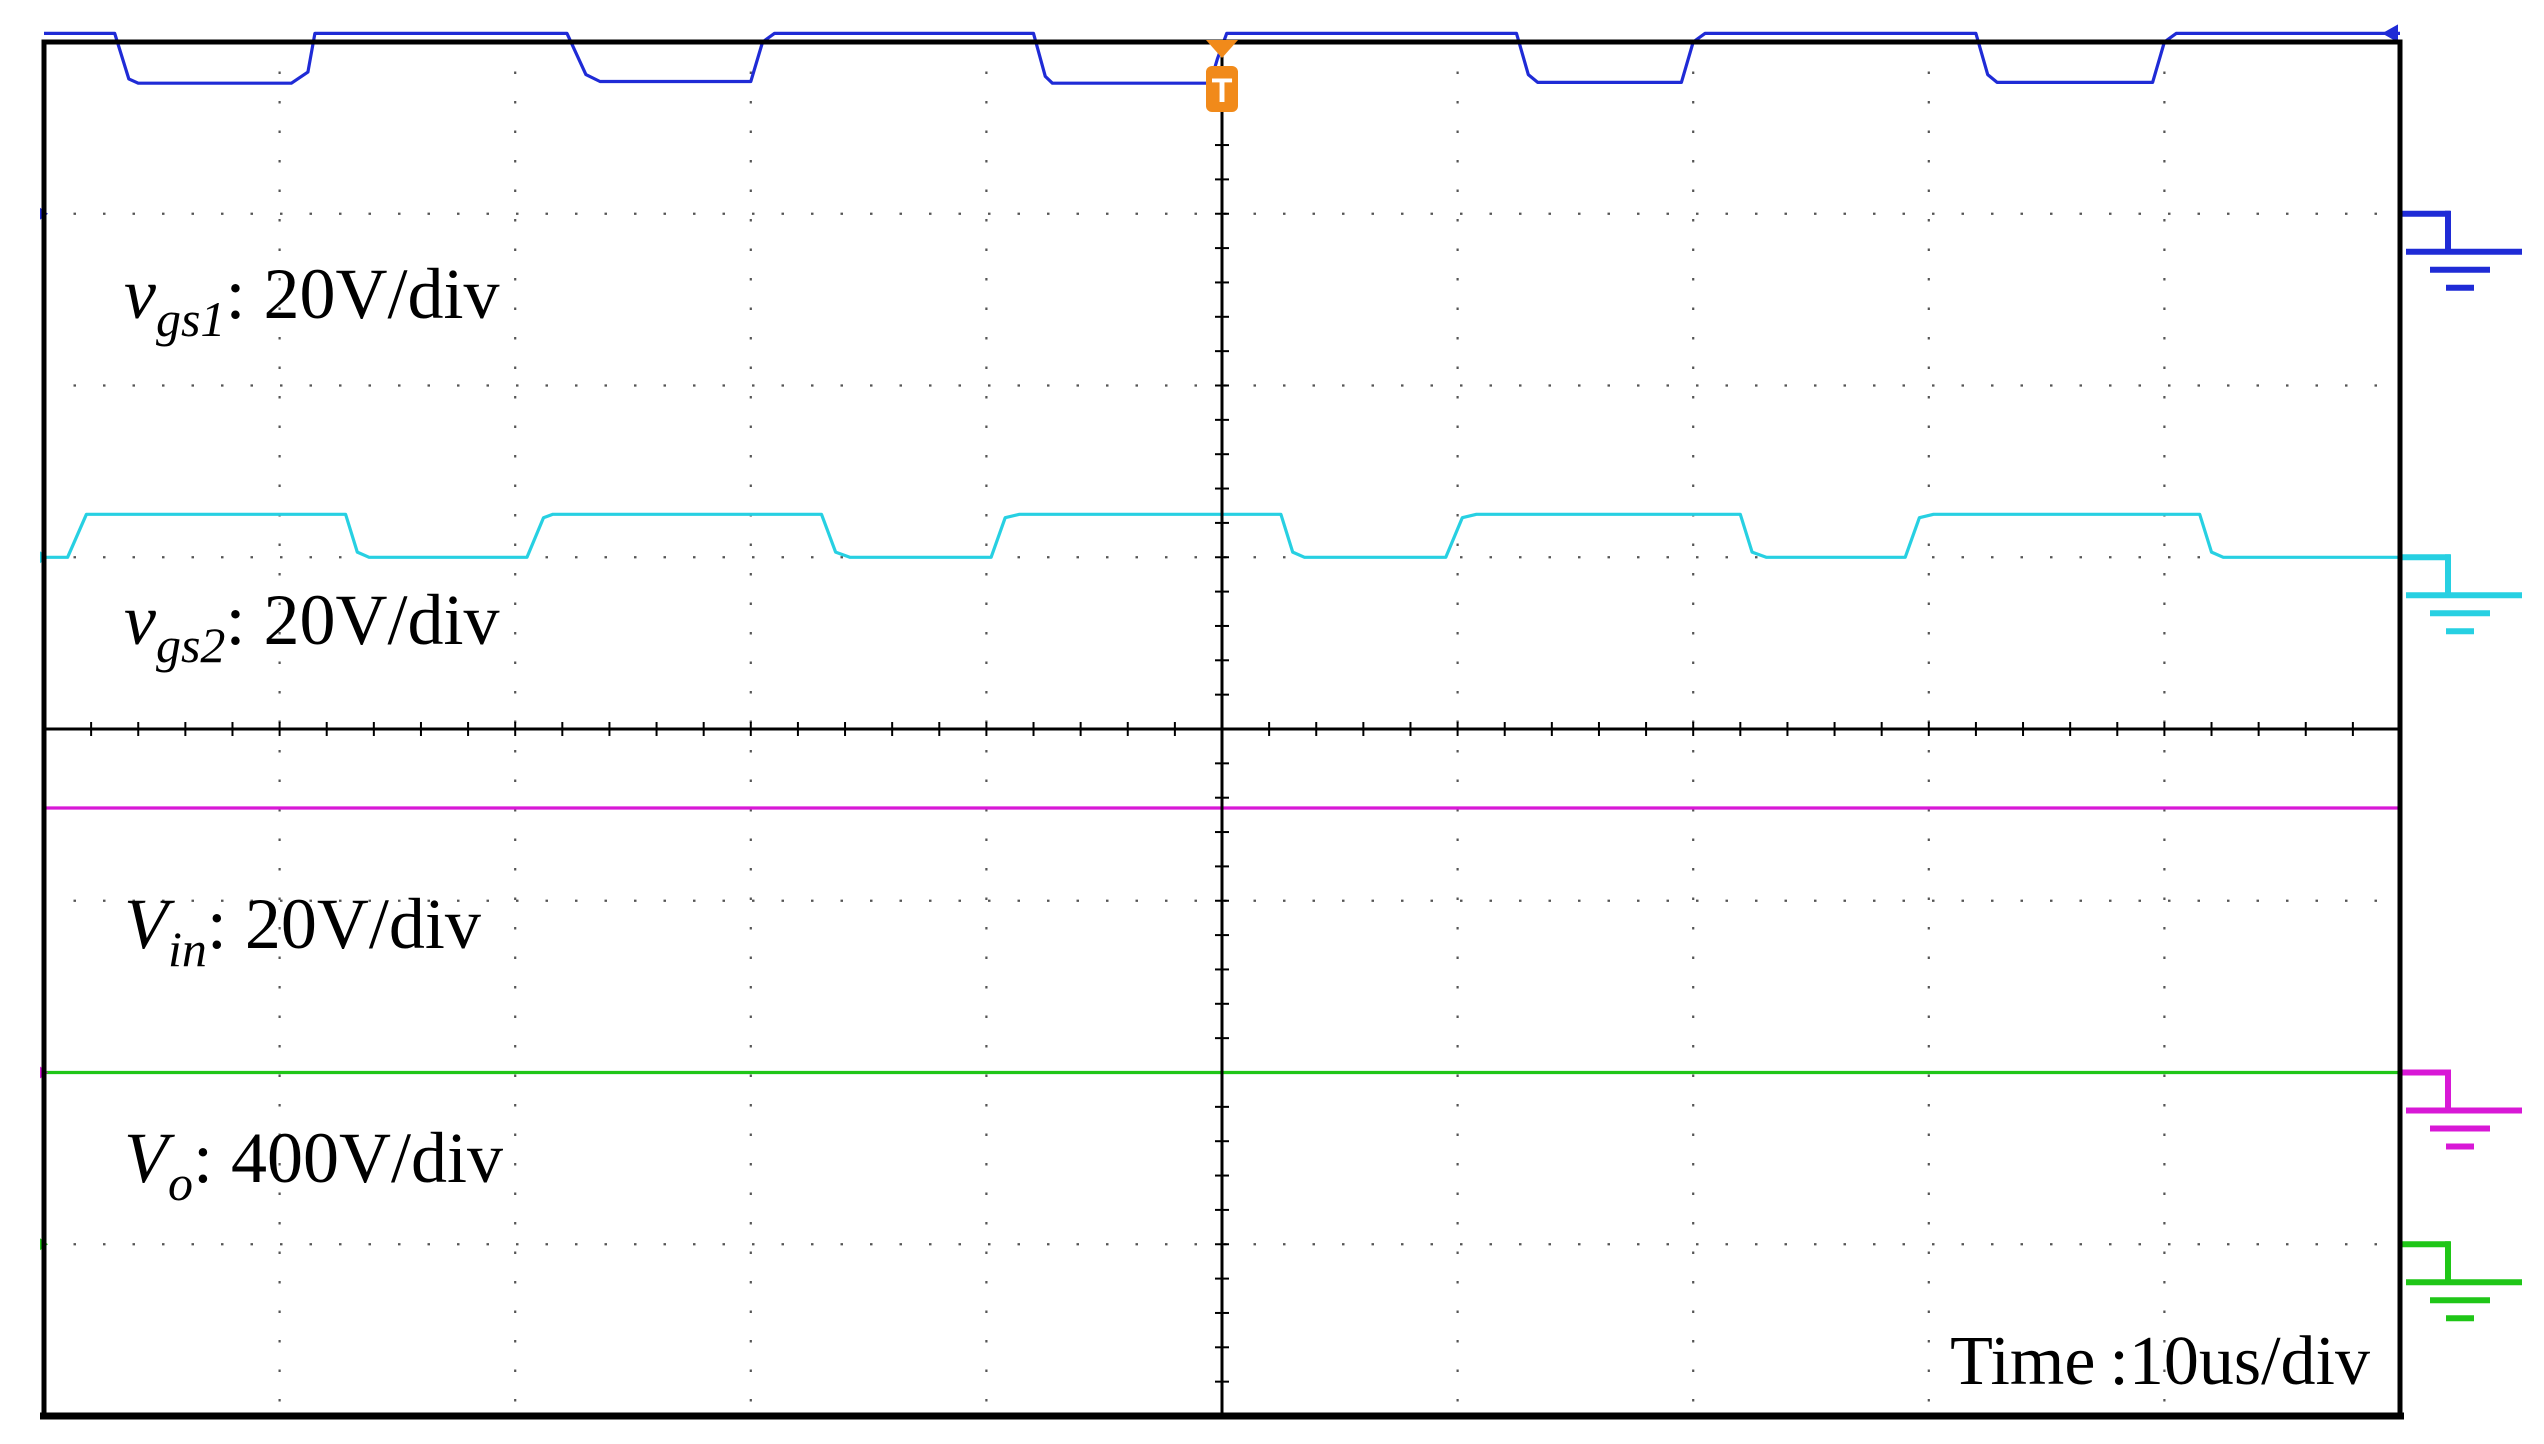 The image size is (2544, 1444). Describe the element at coordinates (2461, 250) in the screenshot. I see `ground-icon-ch1` at that location.